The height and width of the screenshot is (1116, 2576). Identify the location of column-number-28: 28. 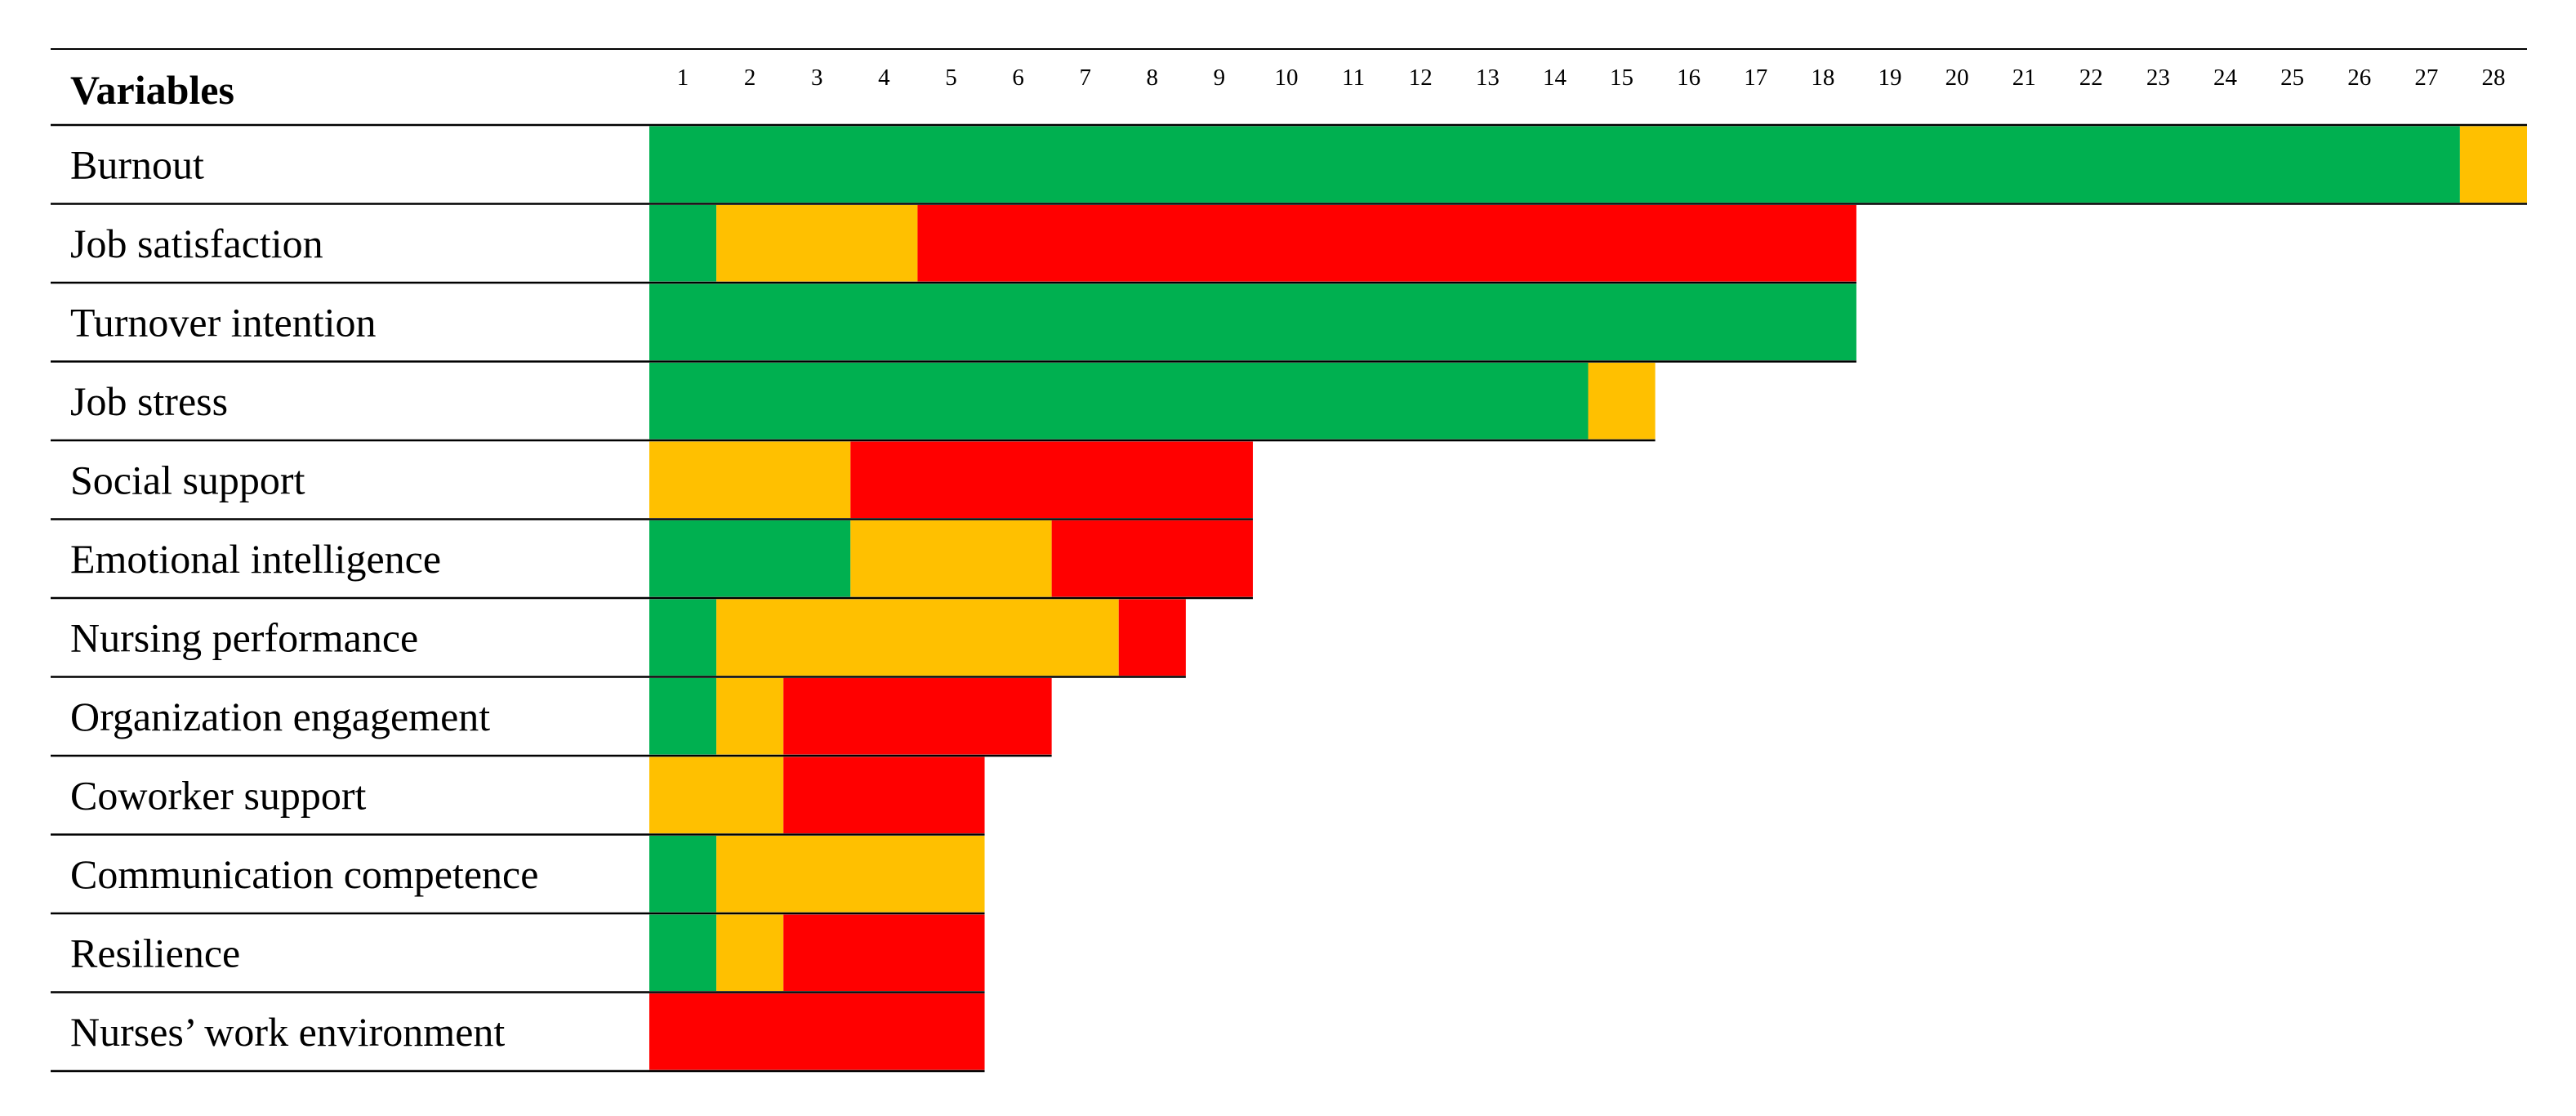
(2493, 78).